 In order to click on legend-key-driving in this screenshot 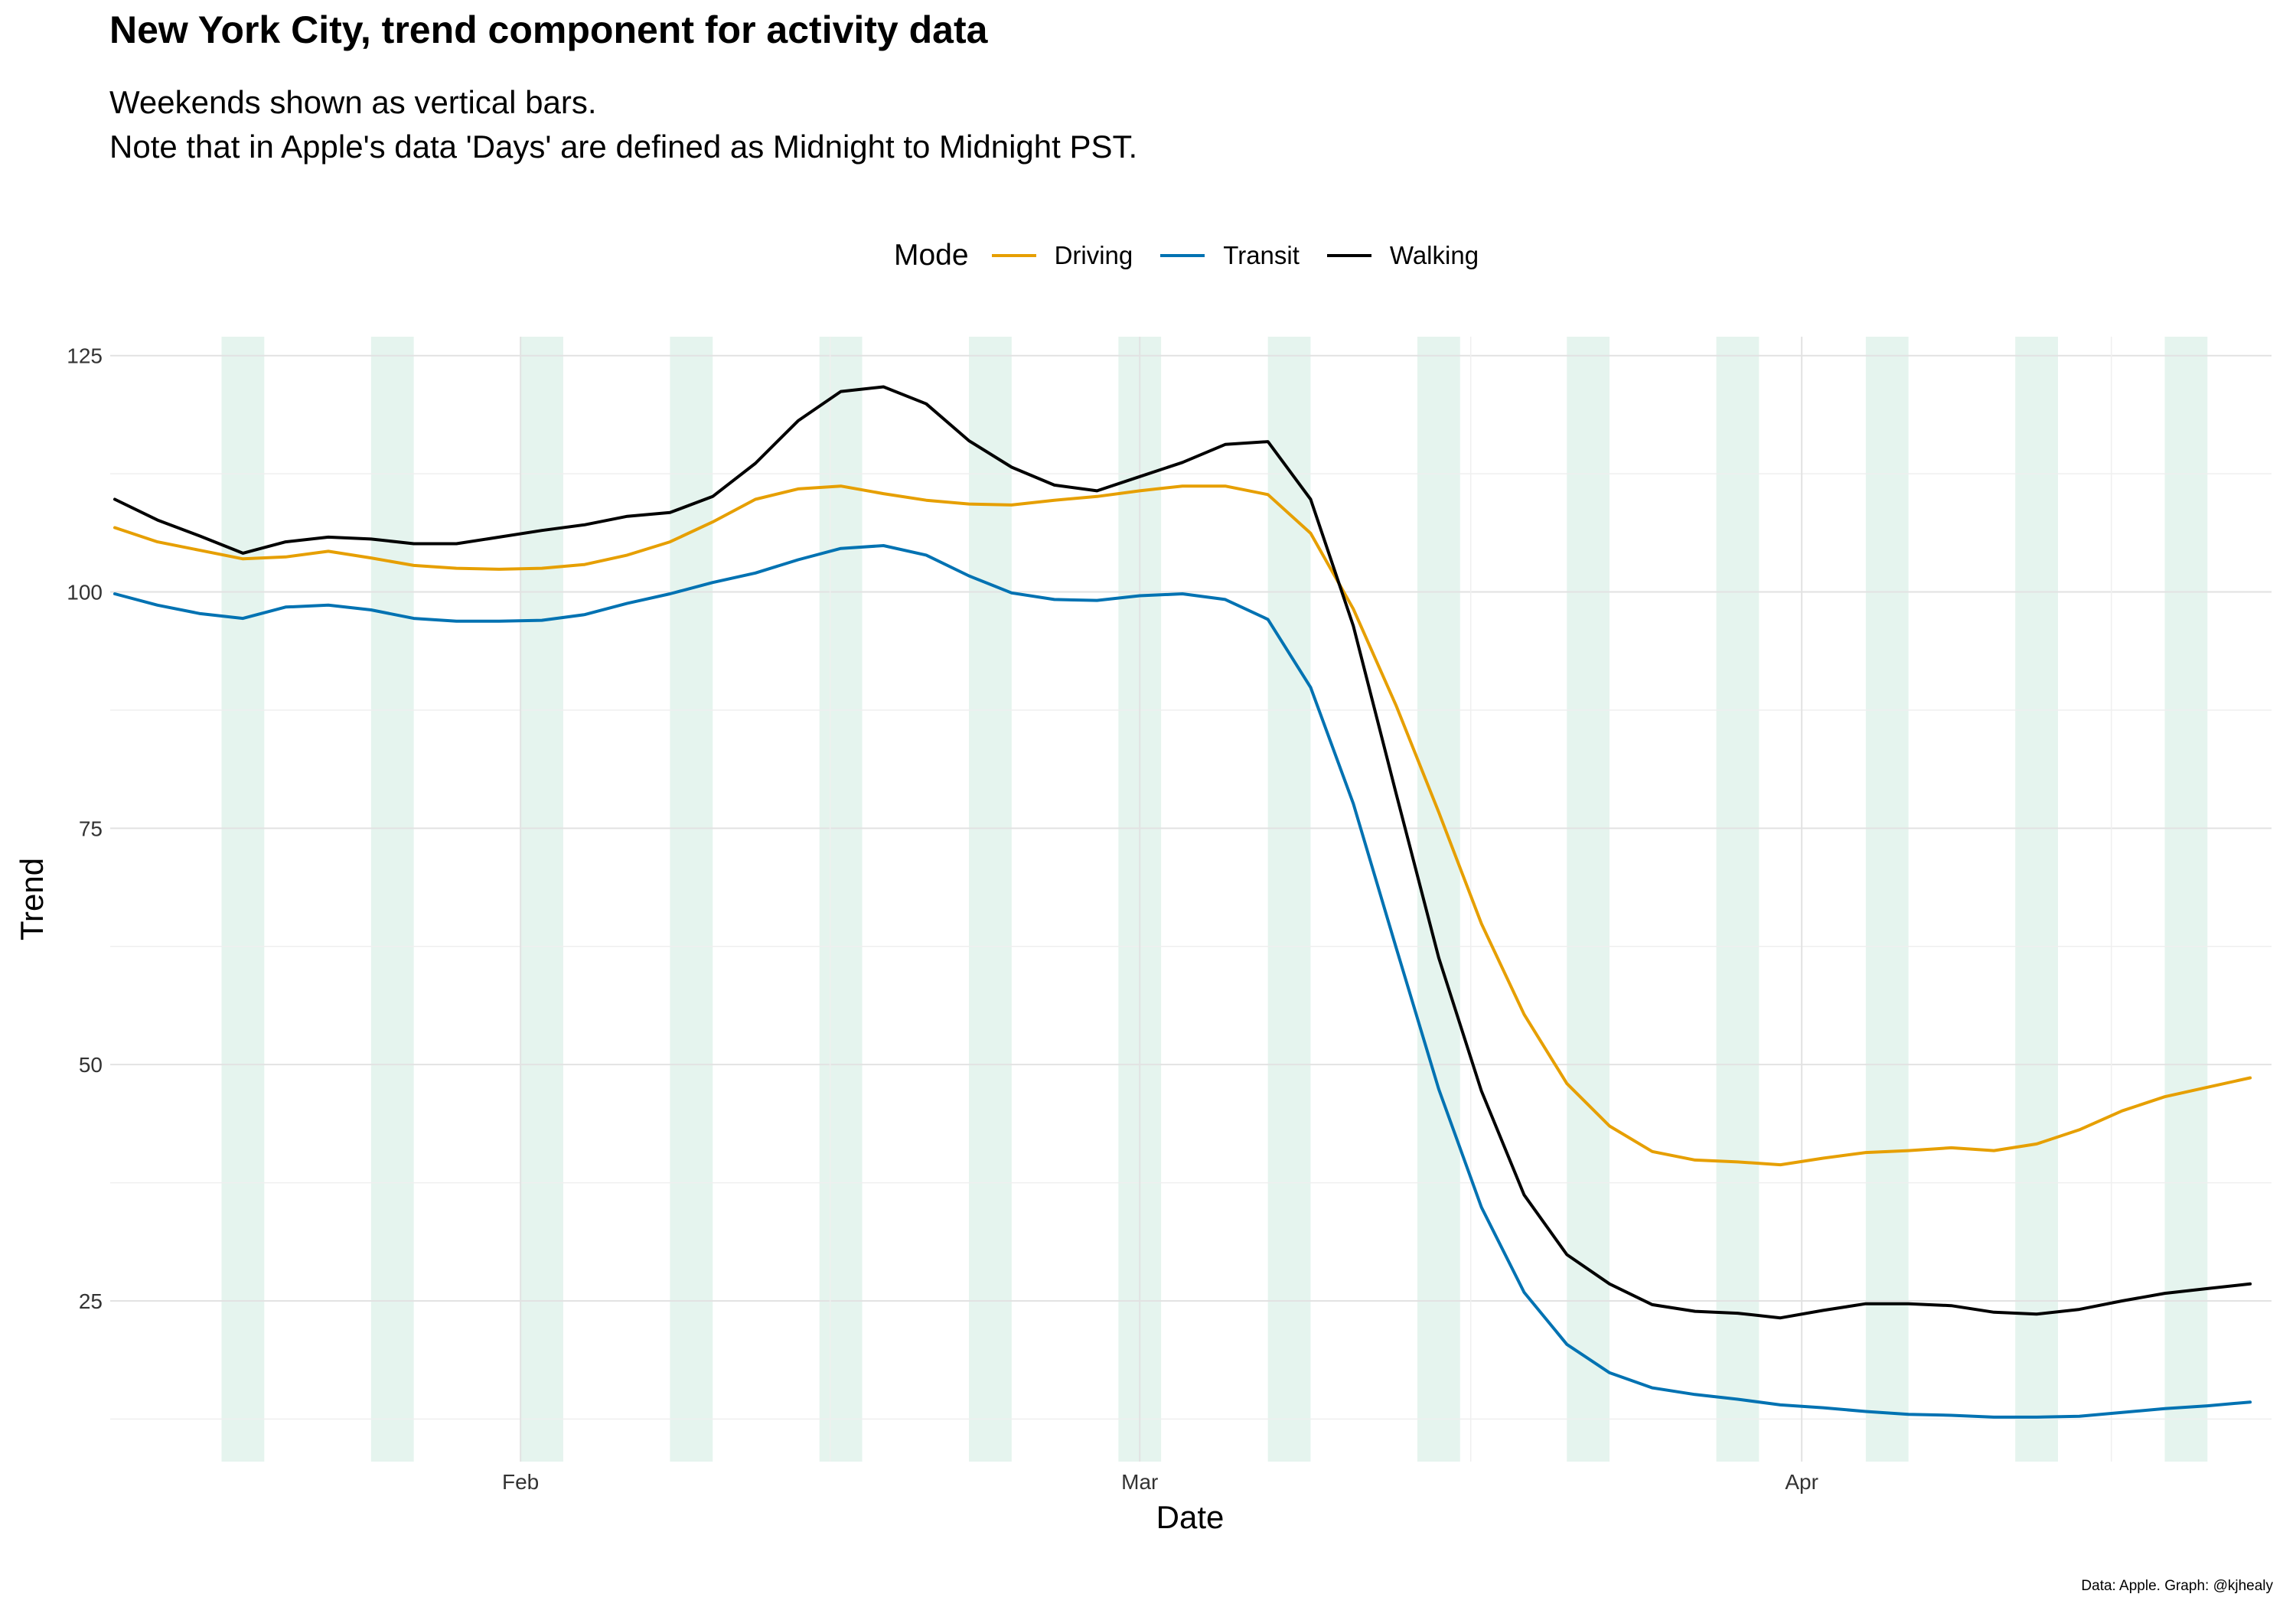, I will do `click(1013, 256)`.